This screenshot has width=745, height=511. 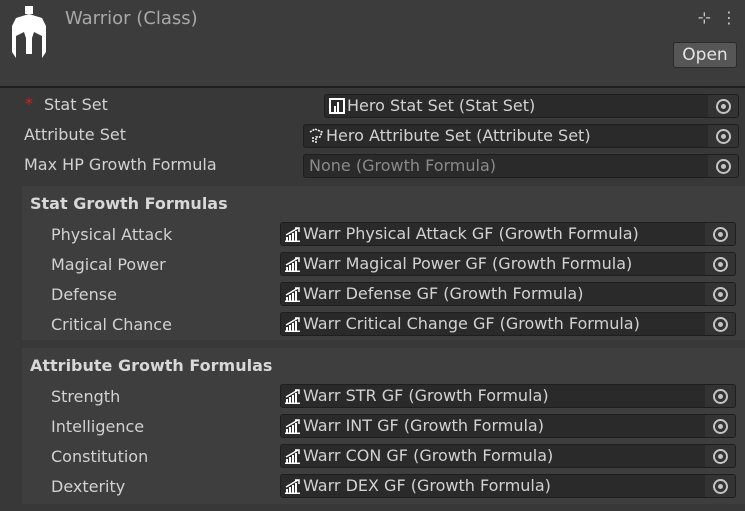 I want to click on attribute-set-value: Hero Attribute Set (Attribute Set), so click(x=458, y=135).